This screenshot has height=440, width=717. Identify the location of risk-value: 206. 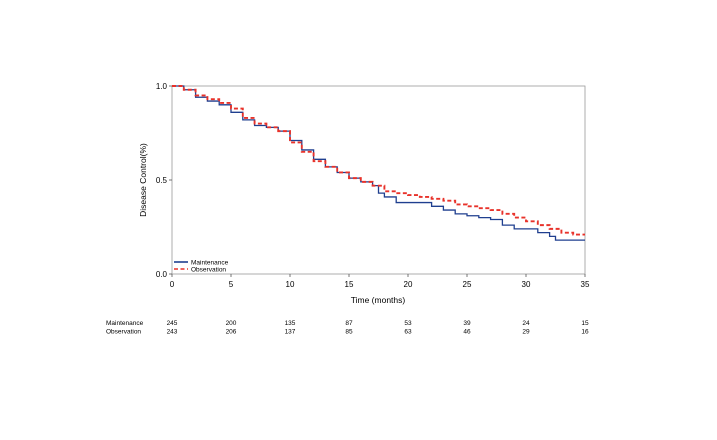
(231, 332).